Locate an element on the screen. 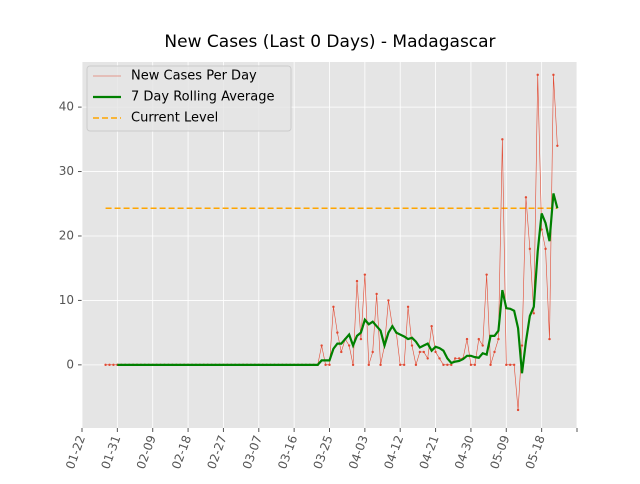  y-tick-label: 40 is located at coordinates (66, 107).